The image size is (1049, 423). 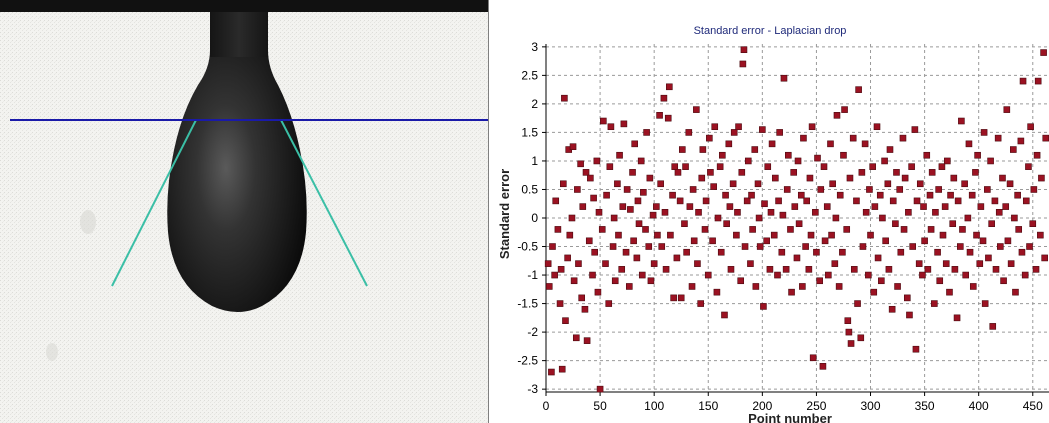 What do you see at coordinates (527, 304) in the screenshot?
I see `y-tick-label: -1.5` at bounding box center [527, 304].